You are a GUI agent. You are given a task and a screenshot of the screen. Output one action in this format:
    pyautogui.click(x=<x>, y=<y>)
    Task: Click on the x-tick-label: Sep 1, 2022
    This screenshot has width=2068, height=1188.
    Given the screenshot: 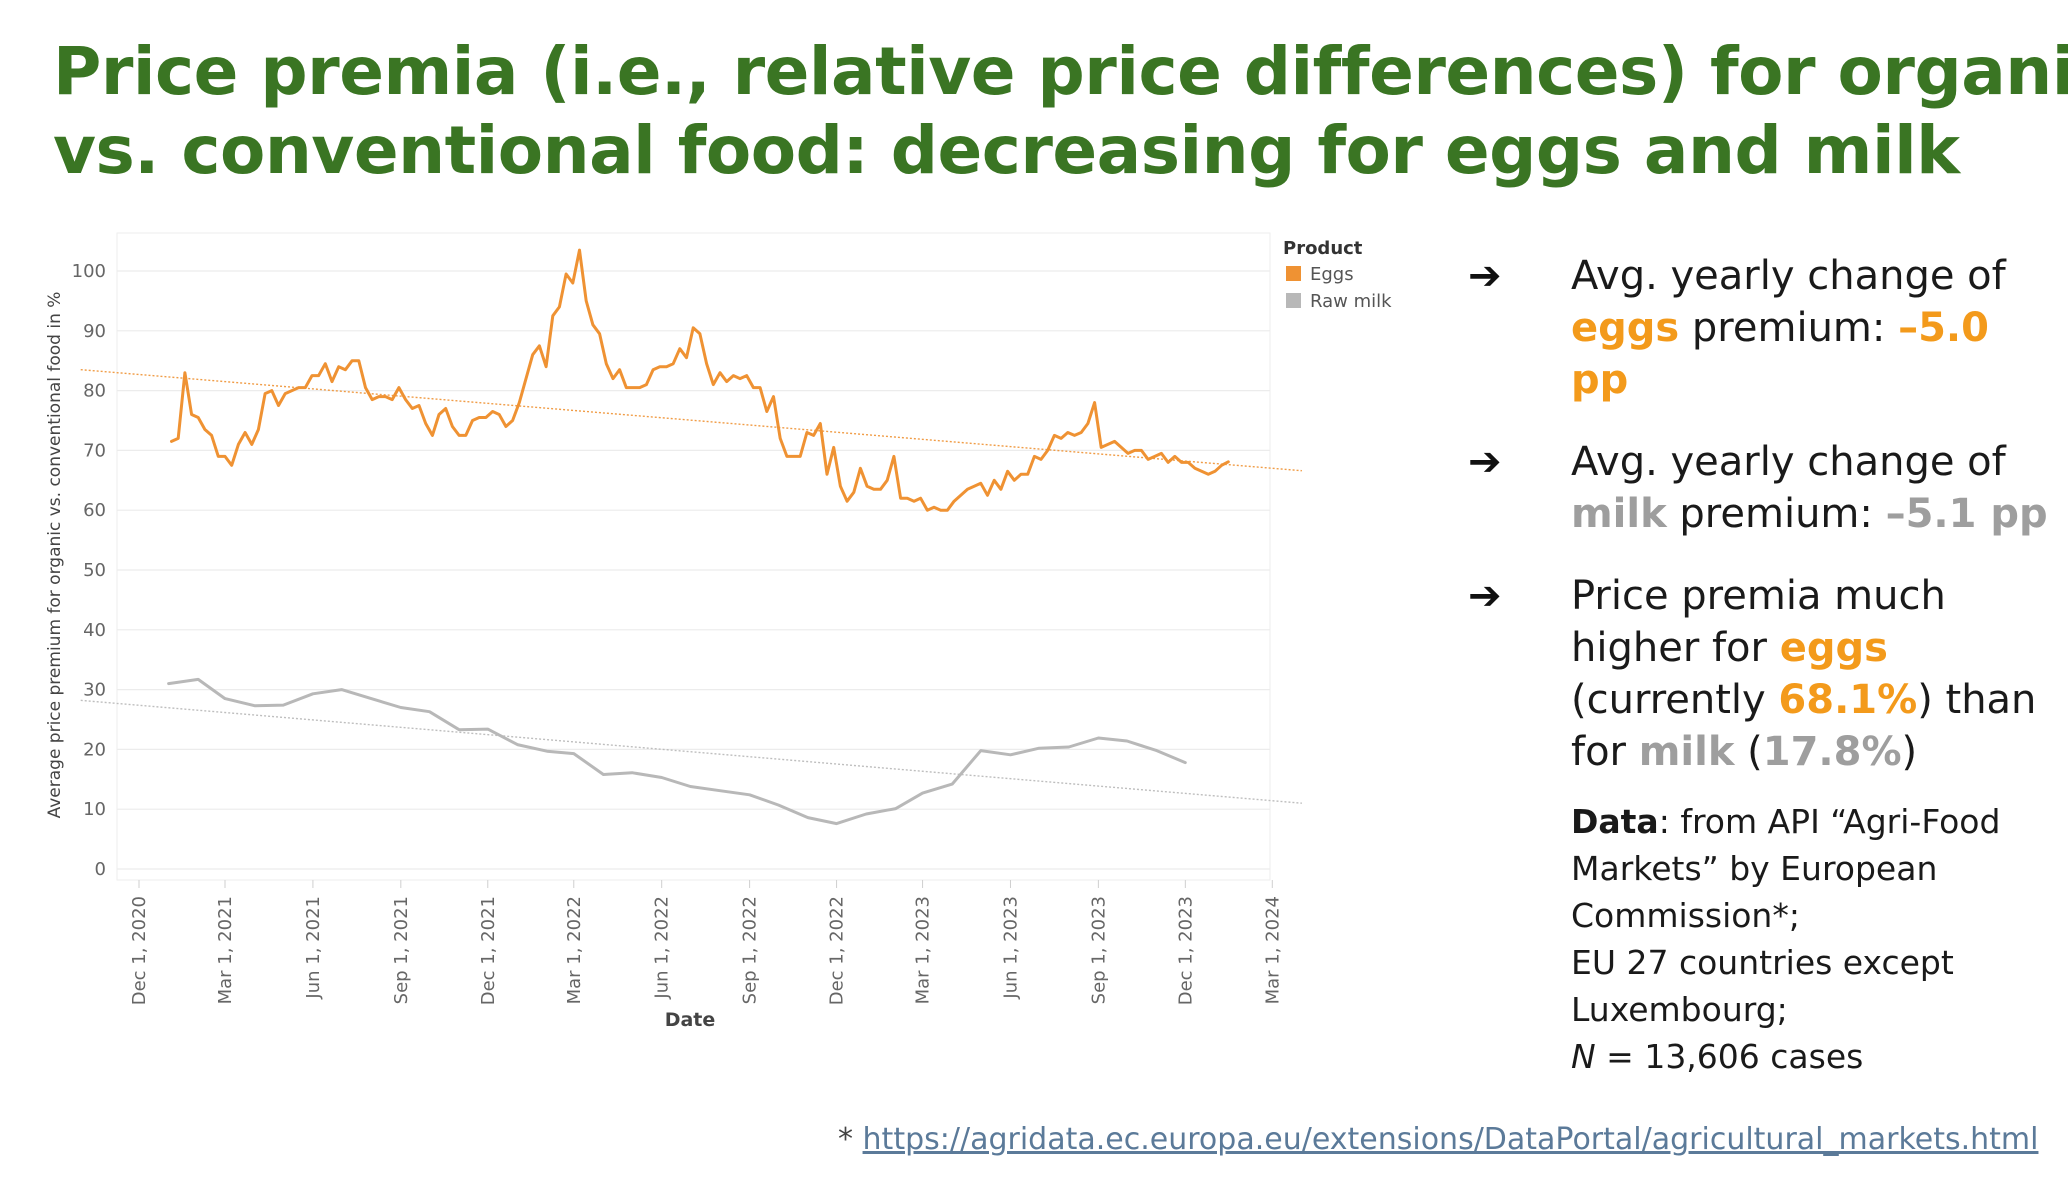 What is the action you would take?
    pyautogui.click(x=750, y=950)
    